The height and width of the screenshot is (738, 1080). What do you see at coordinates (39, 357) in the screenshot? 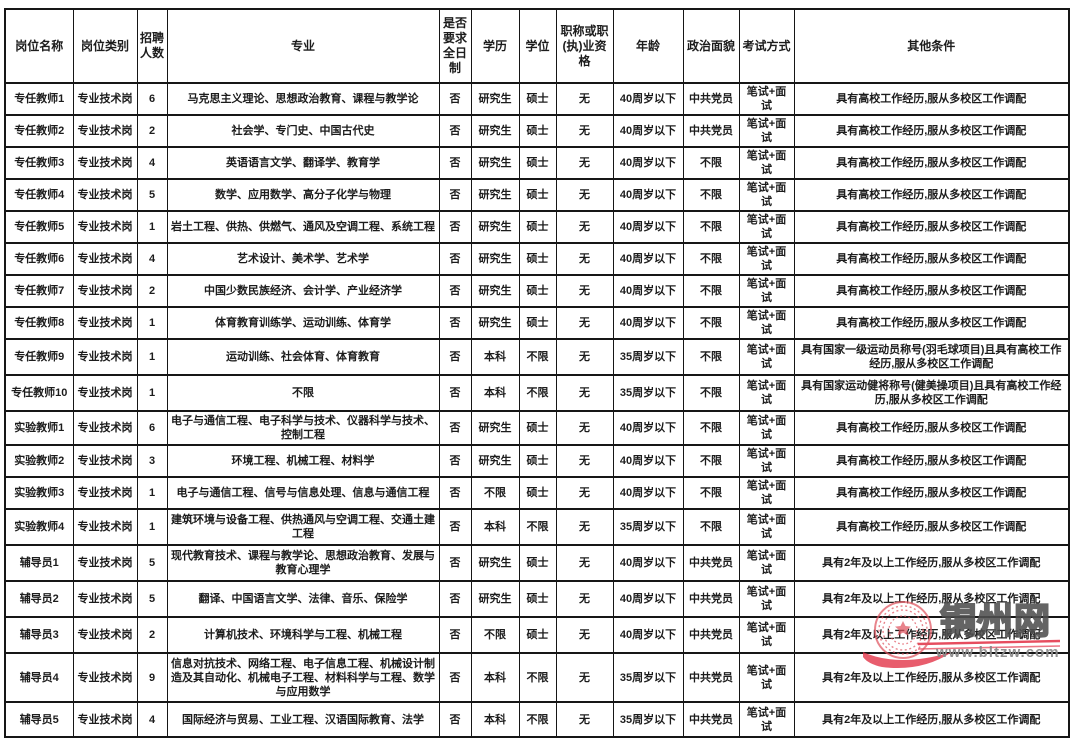
I see `table-cell: 专任教师9` at bounding box center [39, 357].